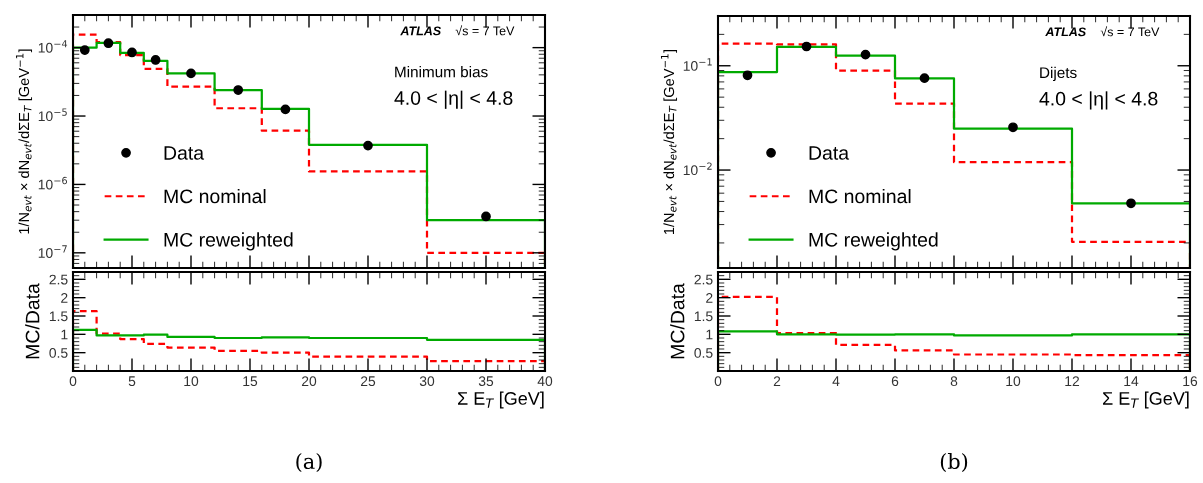 Image resolution: width=1203 pixels, height=483 pixels. Describe the element at coordinates (1072, 381) in the screenshot. I see `x-tick-label: 12` at that location.